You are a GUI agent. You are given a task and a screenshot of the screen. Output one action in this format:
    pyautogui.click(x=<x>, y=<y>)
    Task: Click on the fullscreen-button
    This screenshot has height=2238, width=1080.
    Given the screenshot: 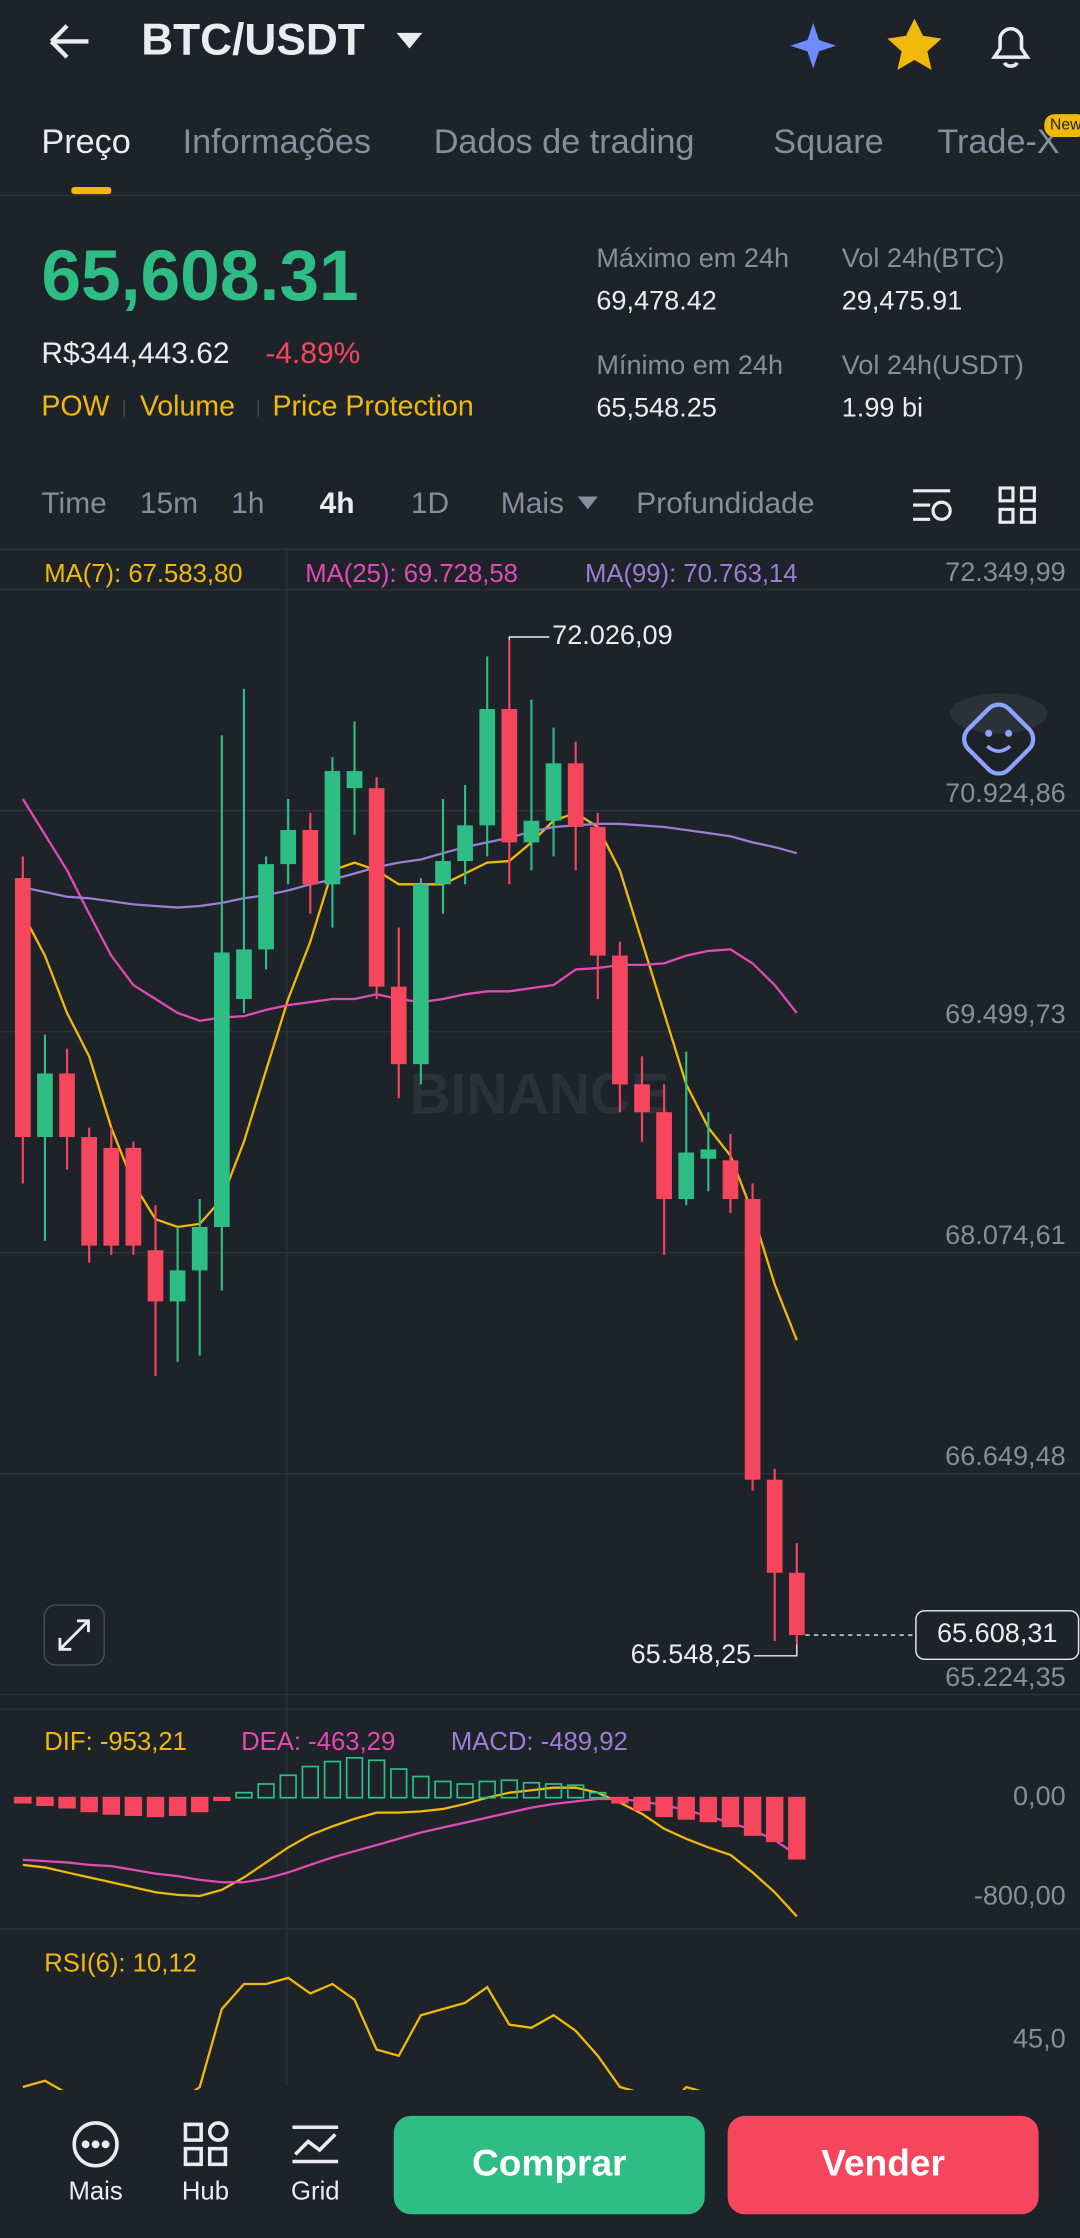 What is the action you would take?
    pyautogui.click(x=74, y=1635)
    